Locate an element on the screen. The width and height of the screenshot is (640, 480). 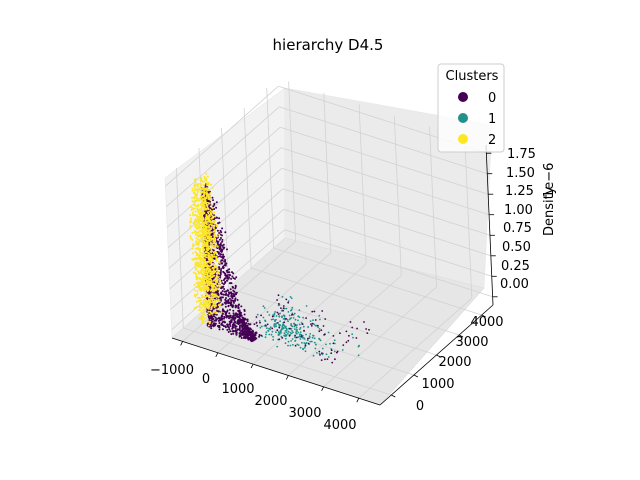
z-tick-label: 1.00 is located at coordinates (518, 210).